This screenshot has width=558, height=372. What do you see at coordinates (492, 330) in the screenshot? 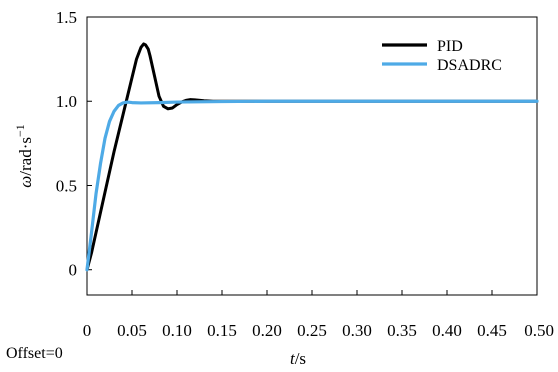
I see `x-tick-label: 0.45` at bounding box center [492, 330].